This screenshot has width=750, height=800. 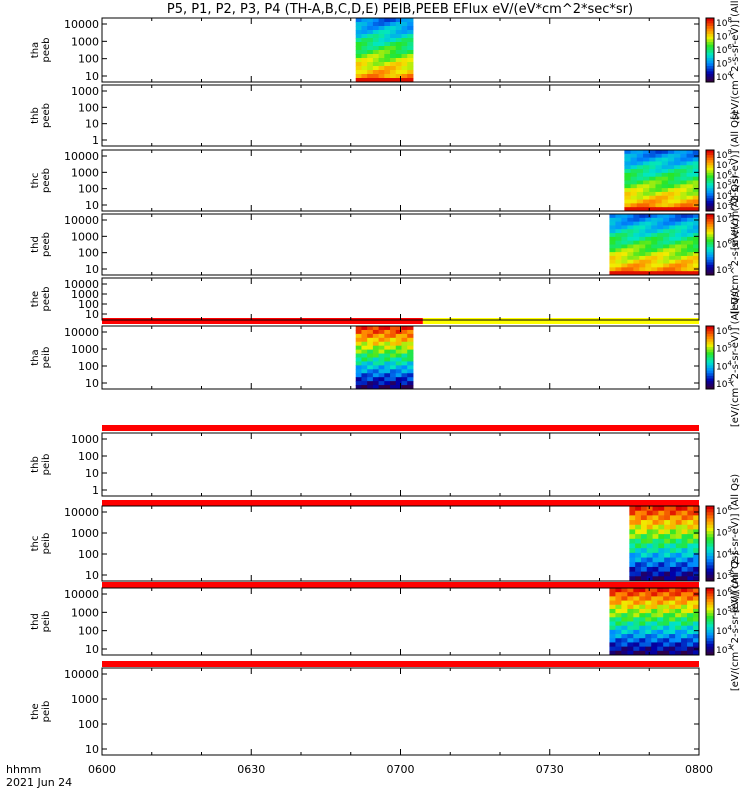 I want to click on panel-frame, so click(x=400, y=115).